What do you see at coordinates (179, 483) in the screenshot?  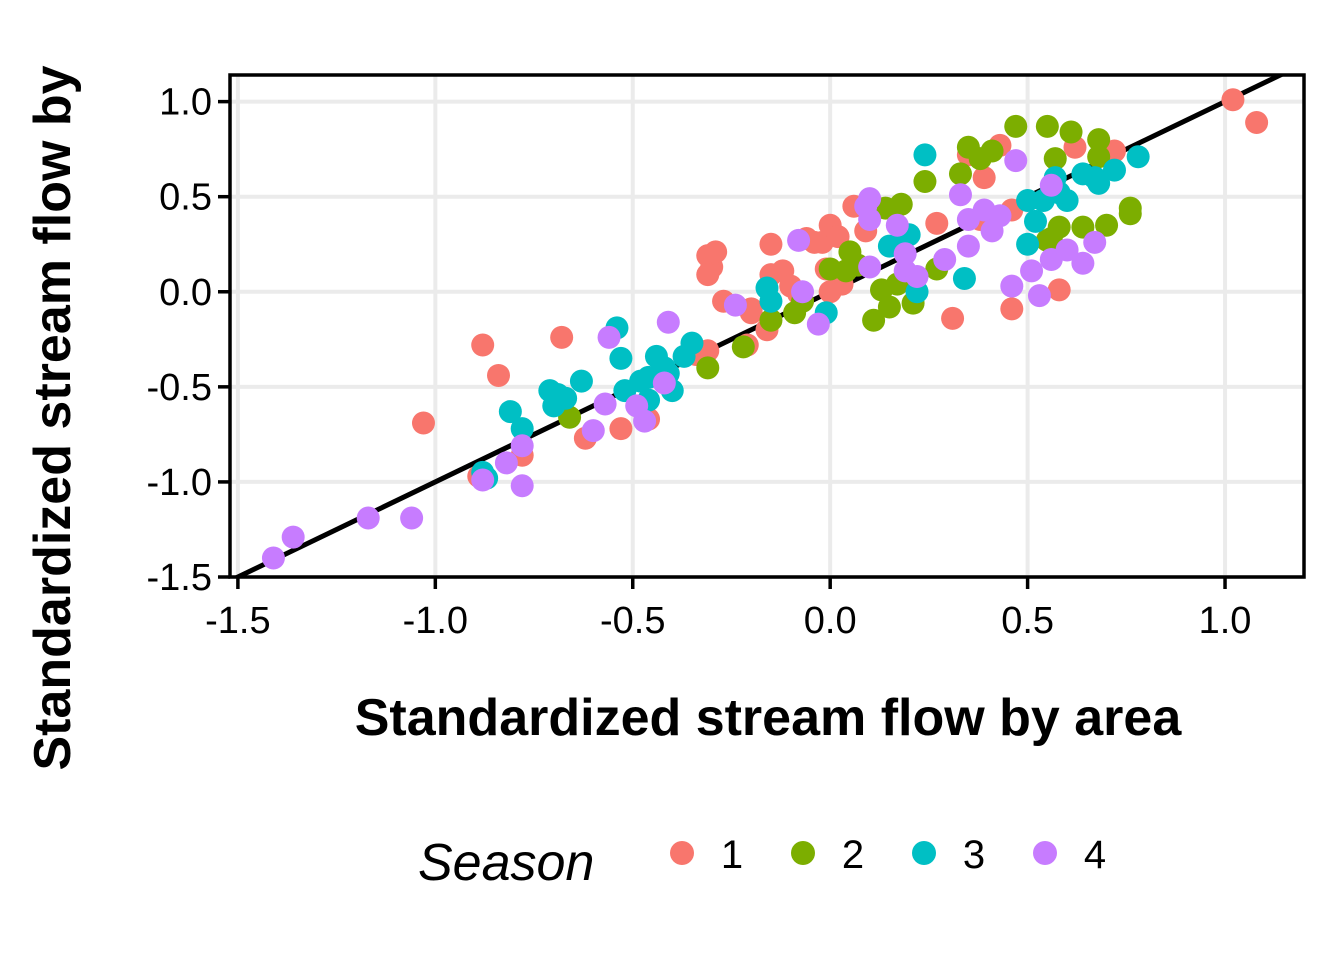 I see `y-tick-label: -1.0` at bounding box center [179, 483].